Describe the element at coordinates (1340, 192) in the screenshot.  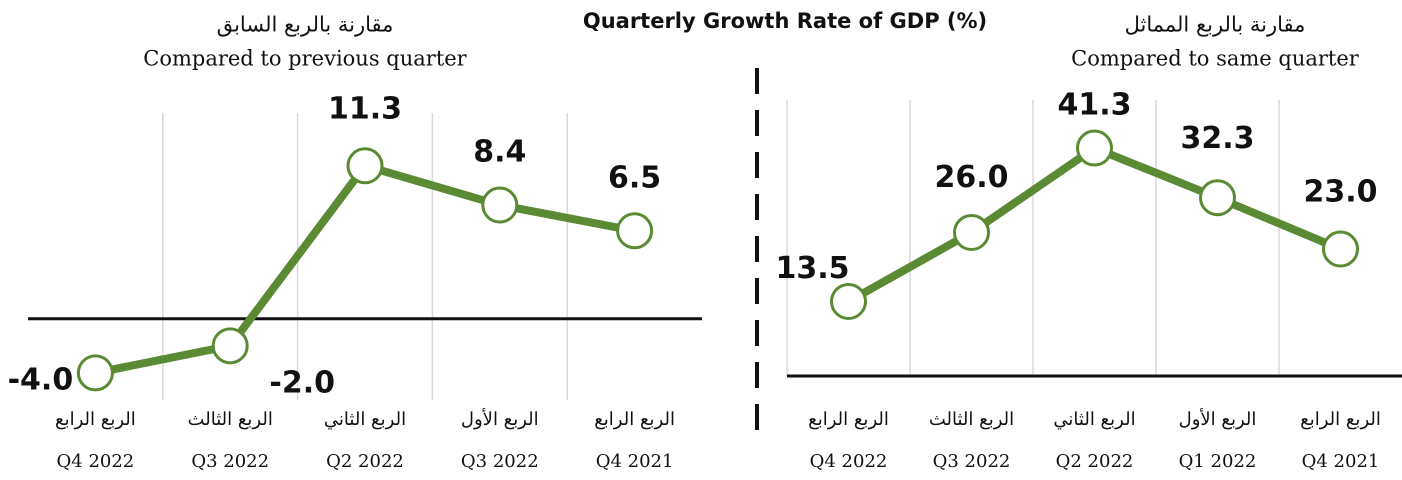
I see `value-label: 23.0` at that location.